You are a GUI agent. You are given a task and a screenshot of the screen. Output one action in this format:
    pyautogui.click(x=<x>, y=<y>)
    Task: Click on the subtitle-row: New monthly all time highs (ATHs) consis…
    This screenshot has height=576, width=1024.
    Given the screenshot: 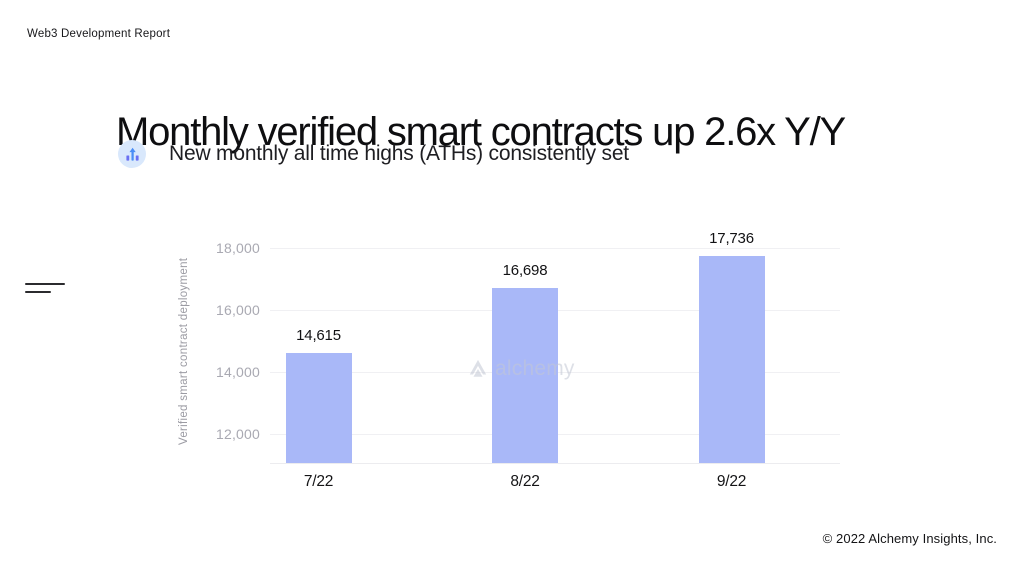 What is the action you would take?
    pyautogui.click(x=373, y=154)
    